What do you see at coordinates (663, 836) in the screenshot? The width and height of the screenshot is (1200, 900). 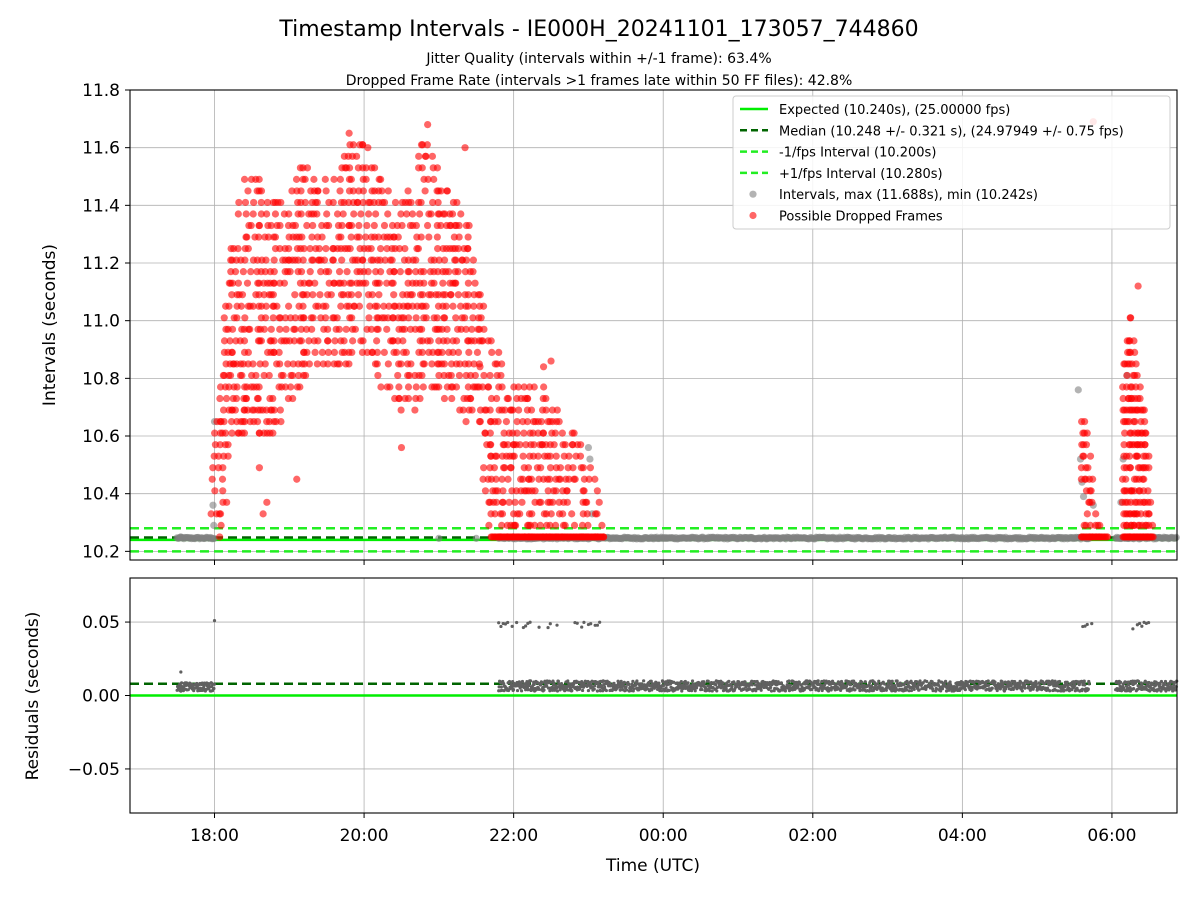 I see `x-tick-label: 00:00` at bounding box center [663, 836].